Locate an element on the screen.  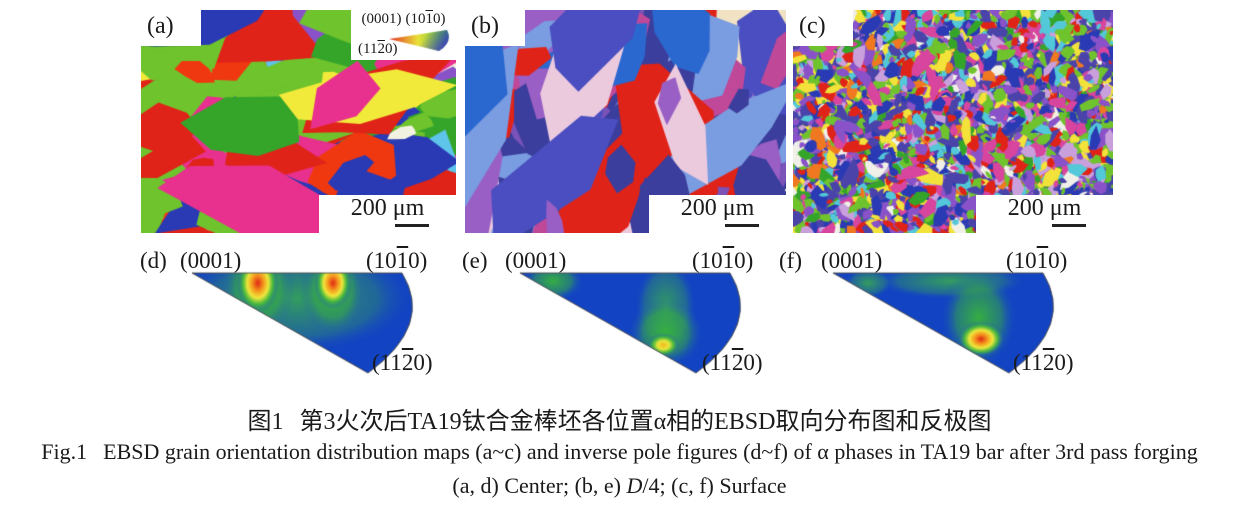
scale-bar-a: 200 μm is located at coordinates (387, 214).